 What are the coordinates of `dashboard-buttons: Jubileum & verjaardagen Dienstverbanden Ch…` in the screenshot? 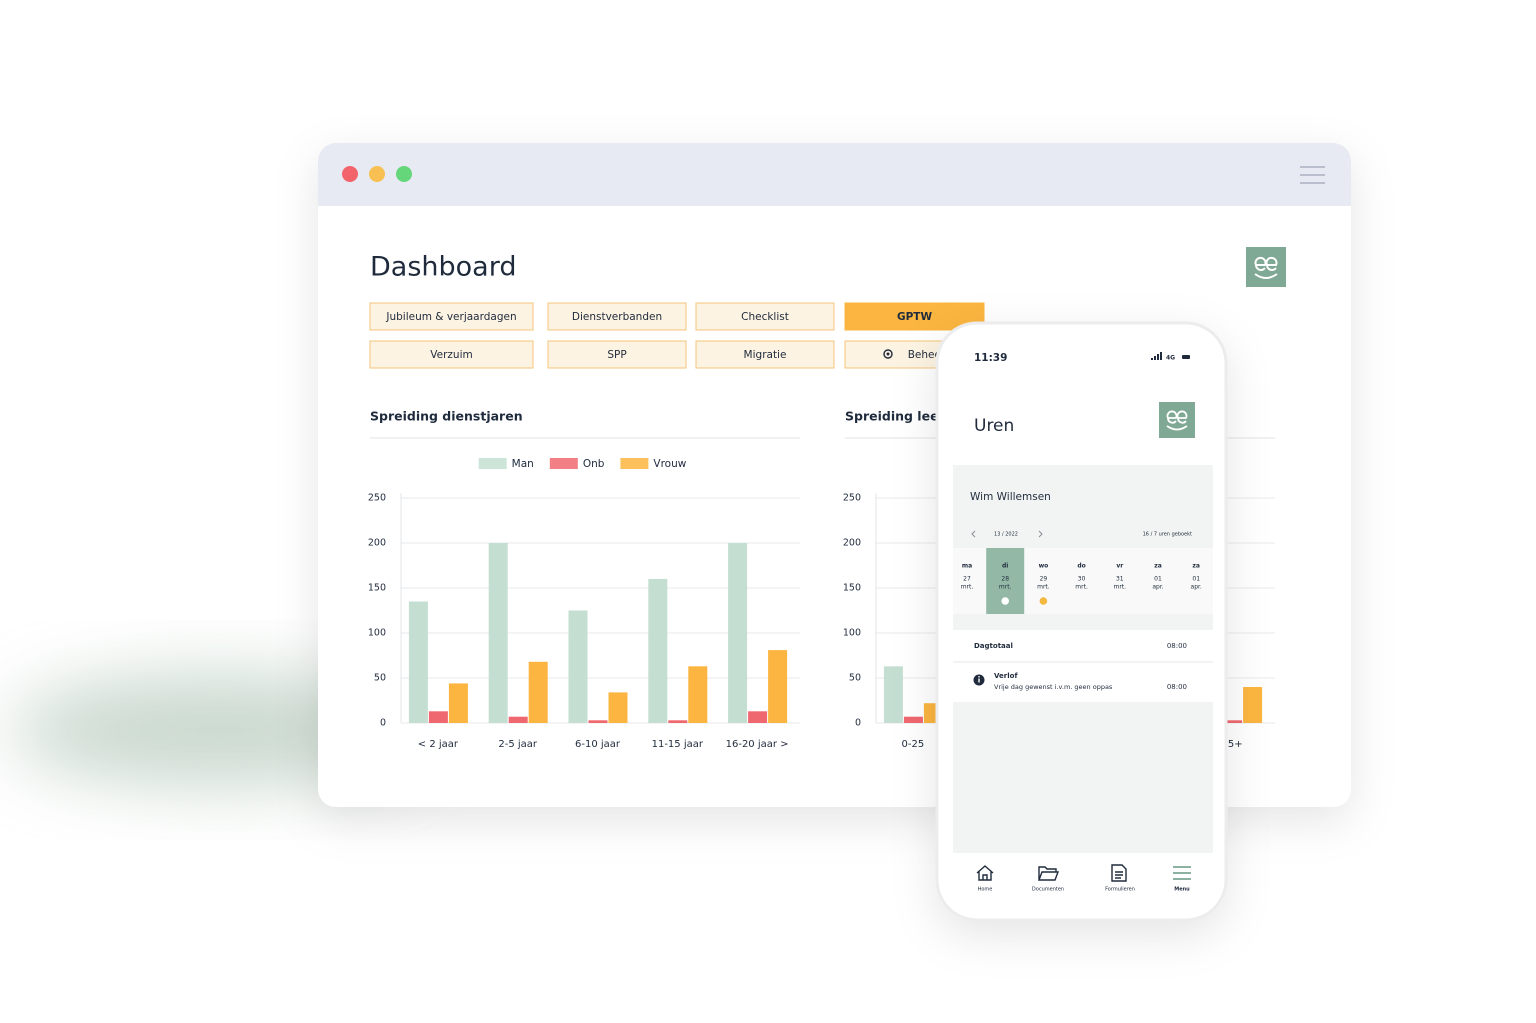 It's located at (677, 335).